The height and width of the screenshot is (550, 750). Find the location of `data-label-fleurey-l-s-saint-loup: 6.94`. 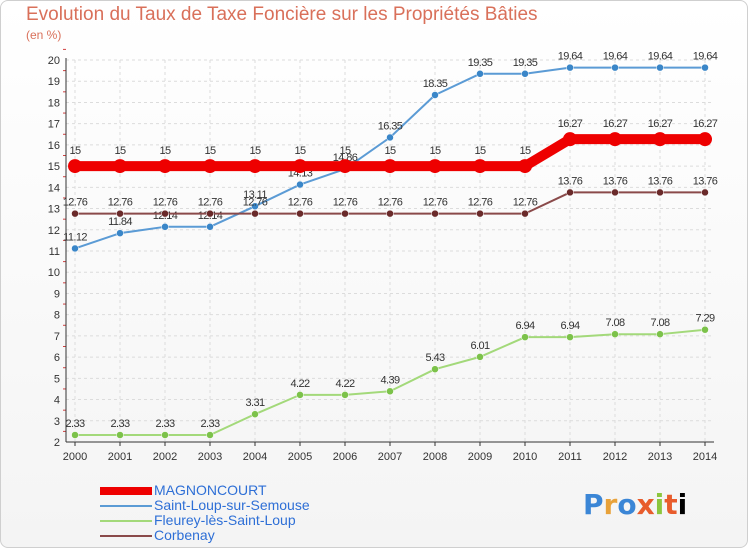

data-label-fleurey-l-s-saint-loup: 6.94 is located at coordinates (569, 326).